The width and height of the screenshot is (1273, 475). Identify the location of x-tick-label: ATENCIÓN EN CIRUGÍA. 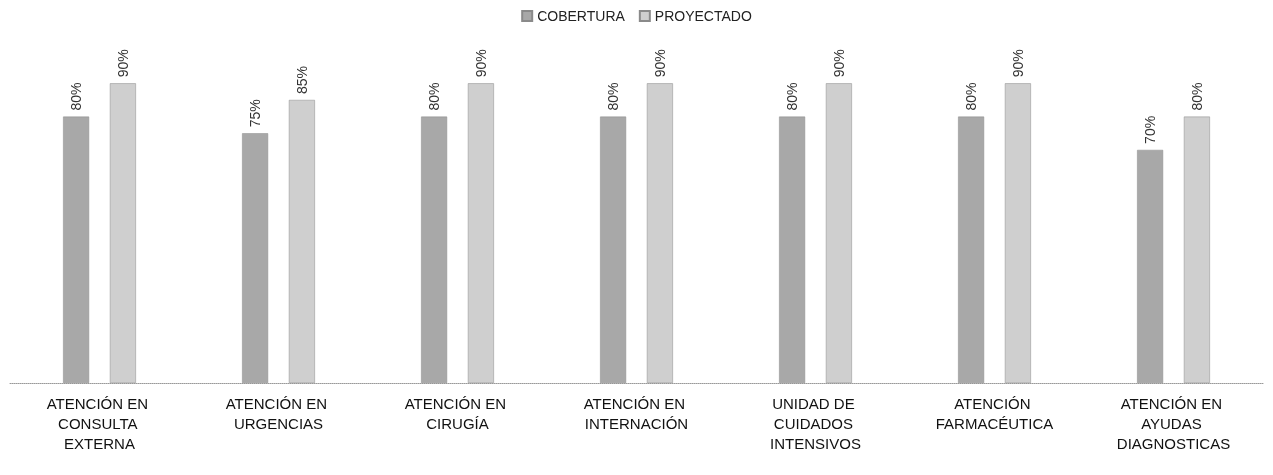
(457, 413).